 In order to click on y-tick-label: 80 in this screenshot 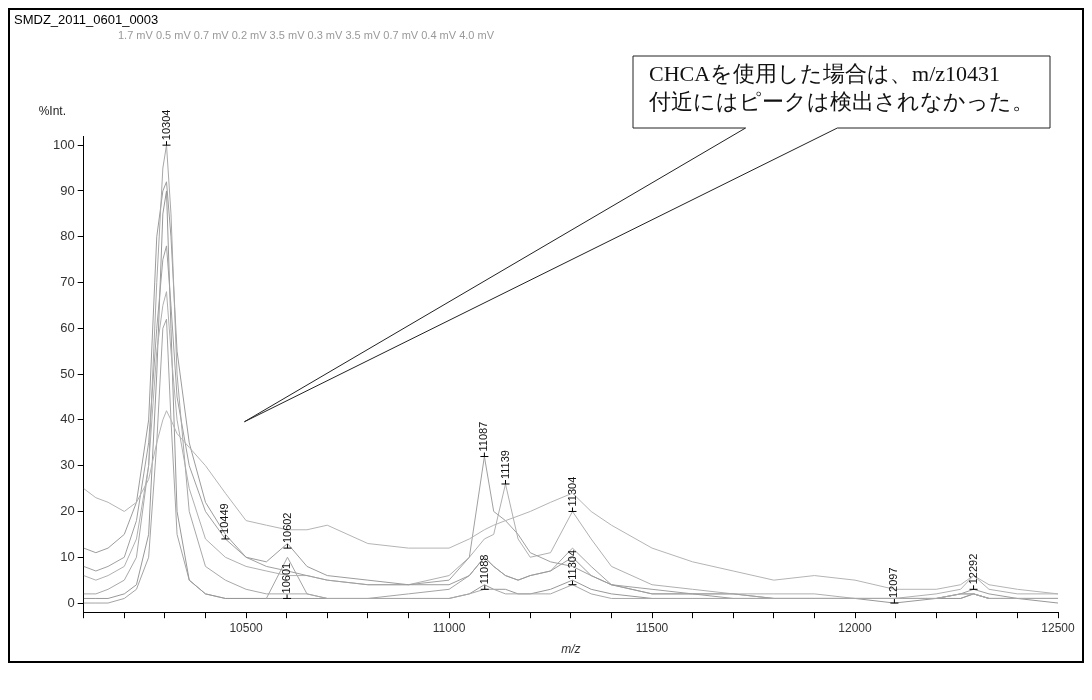, I will do `click(67, 236)`.